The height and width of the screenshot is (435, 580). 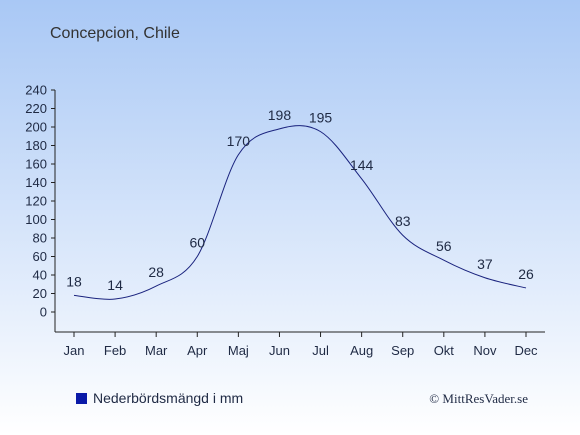 I want to click on data-label: 37, so click(x=485, y=264).